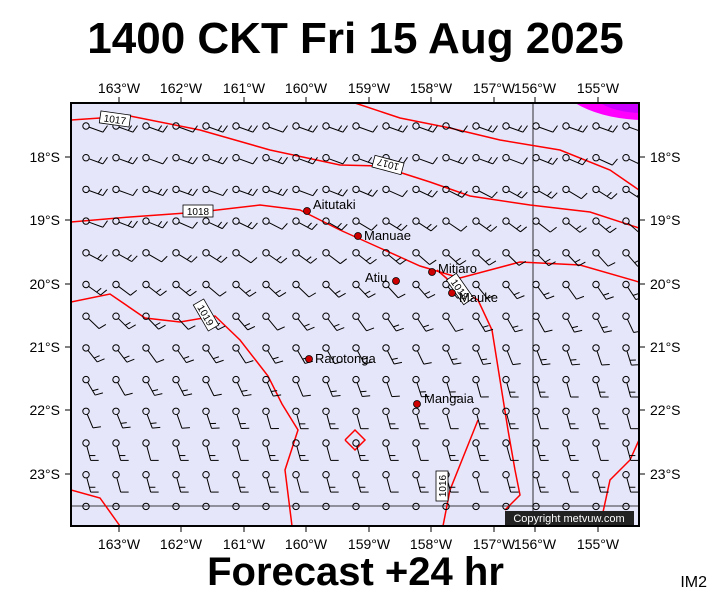  What do you see at coordinates (569, 518) in the screenshot?
I see `copyright-box` at bounding box center [569, 518].